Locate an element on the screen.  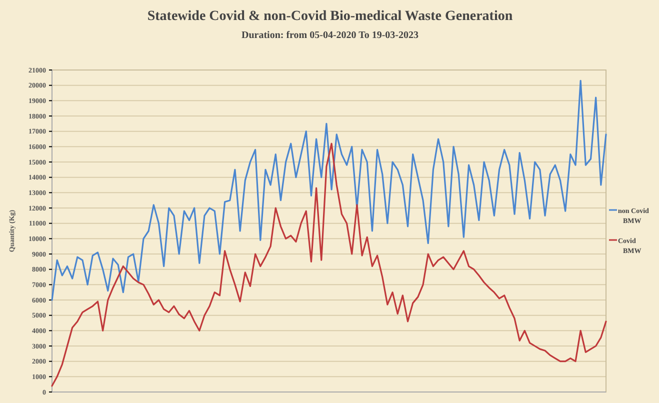
chart-subtitle: Duration: from 05-04-2020 To 19-03-2023 is located at coordinates (330, 35).